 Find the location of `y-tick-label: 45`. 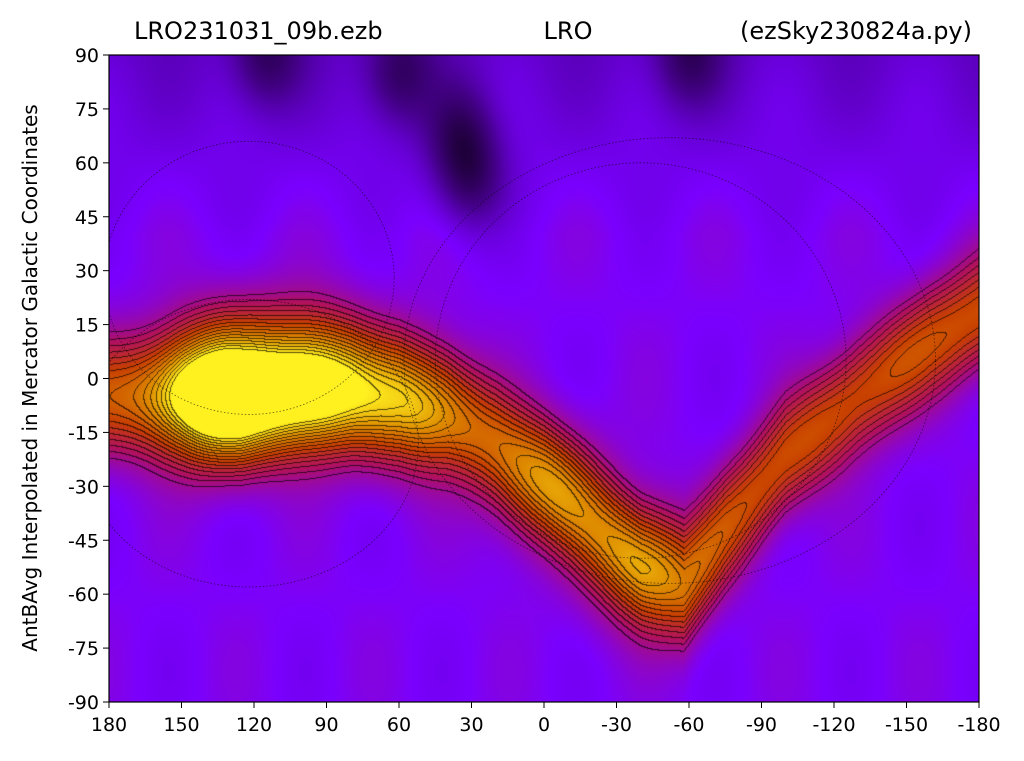

y-tick-label: 45 is located at coordinates (87, 218).